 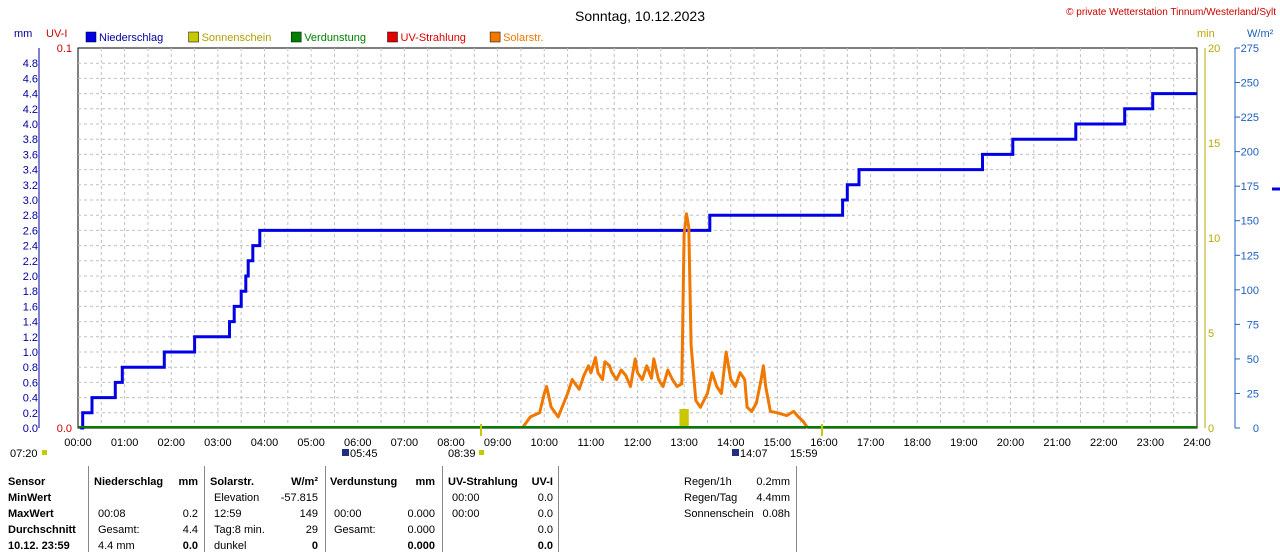 What do you see at coordinates (237, 38) in the screenshot?
I see `legend-label: Sonnenschein` at bounding box center [237, 38].